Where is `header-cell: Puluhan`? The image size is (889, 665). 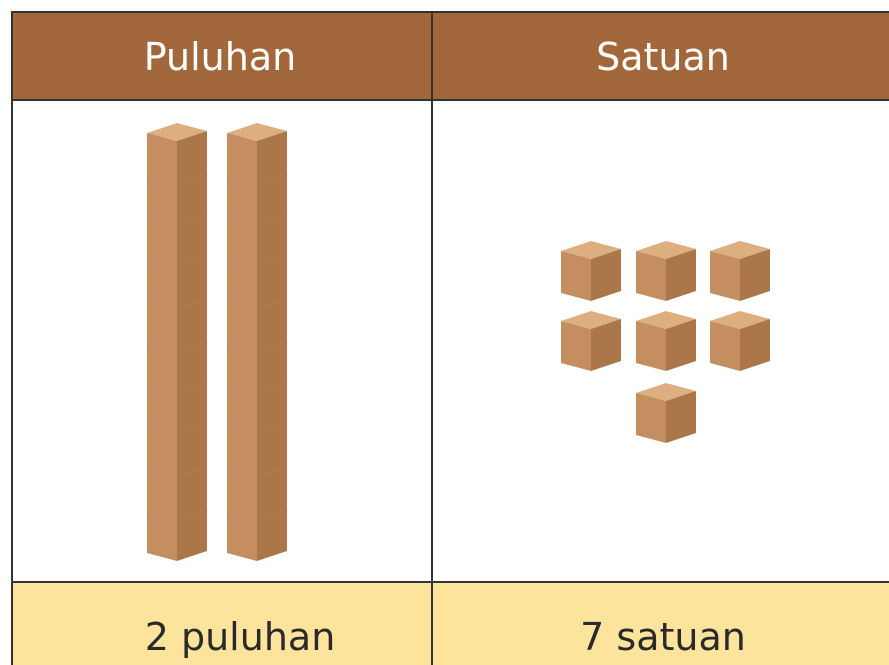
header-cell: Puluhan is located at coordinates (220, 57).